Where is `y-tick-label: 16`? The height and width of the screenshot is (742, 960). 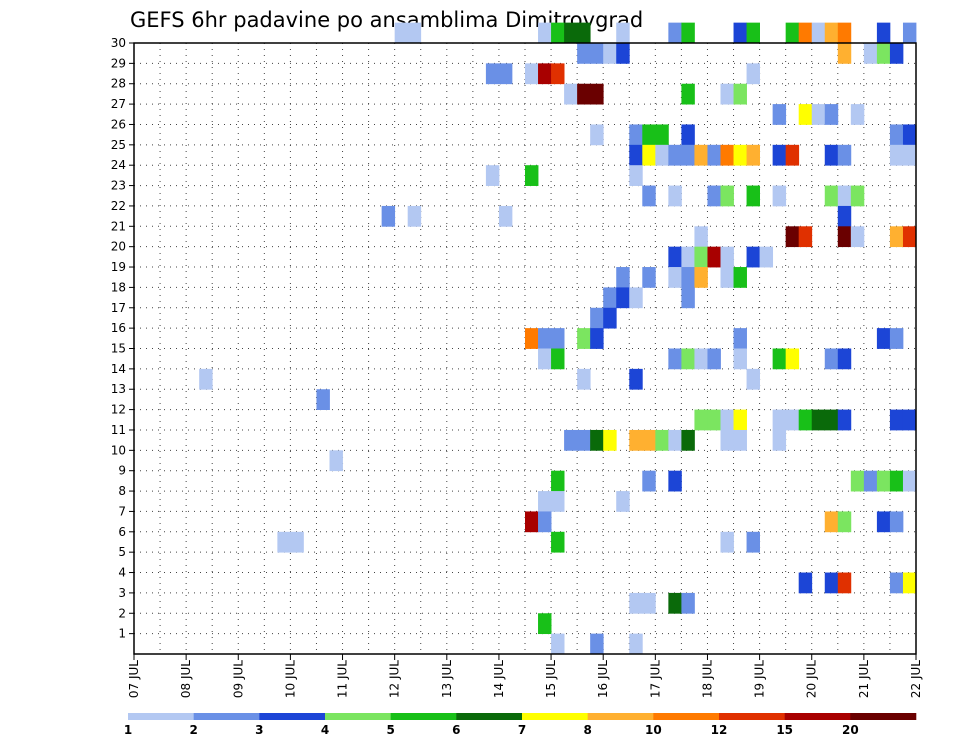
y-tick-label: 16 is located at coordinates (118, 328).